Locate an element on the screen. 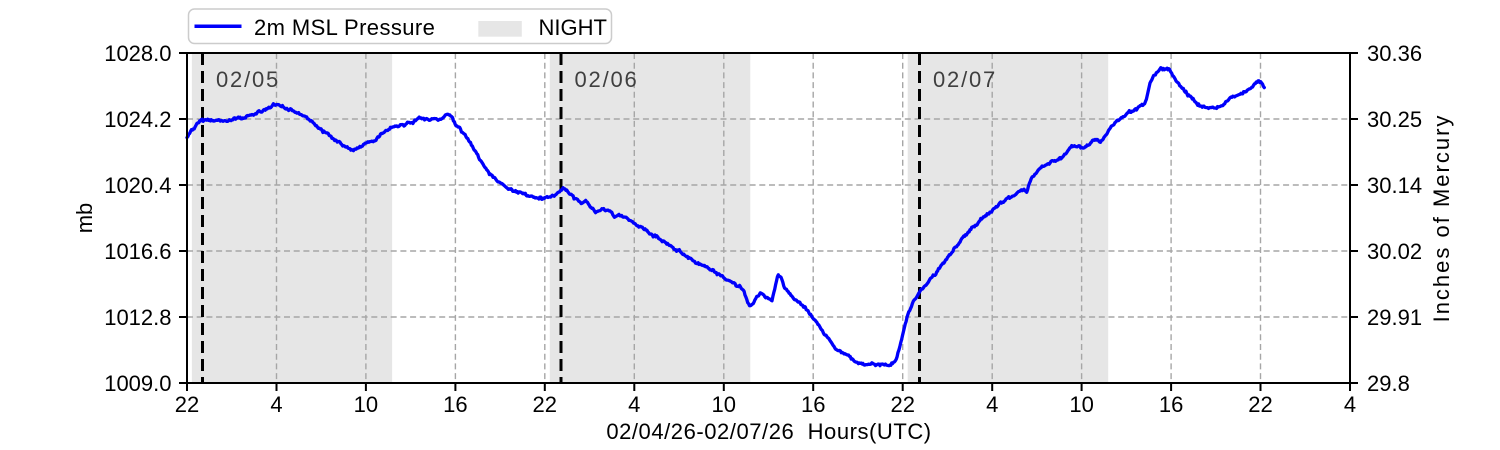 The width and height of the screenshot is (1500, 450). svg-text: NIGHT is located at coordinates (573, 27).